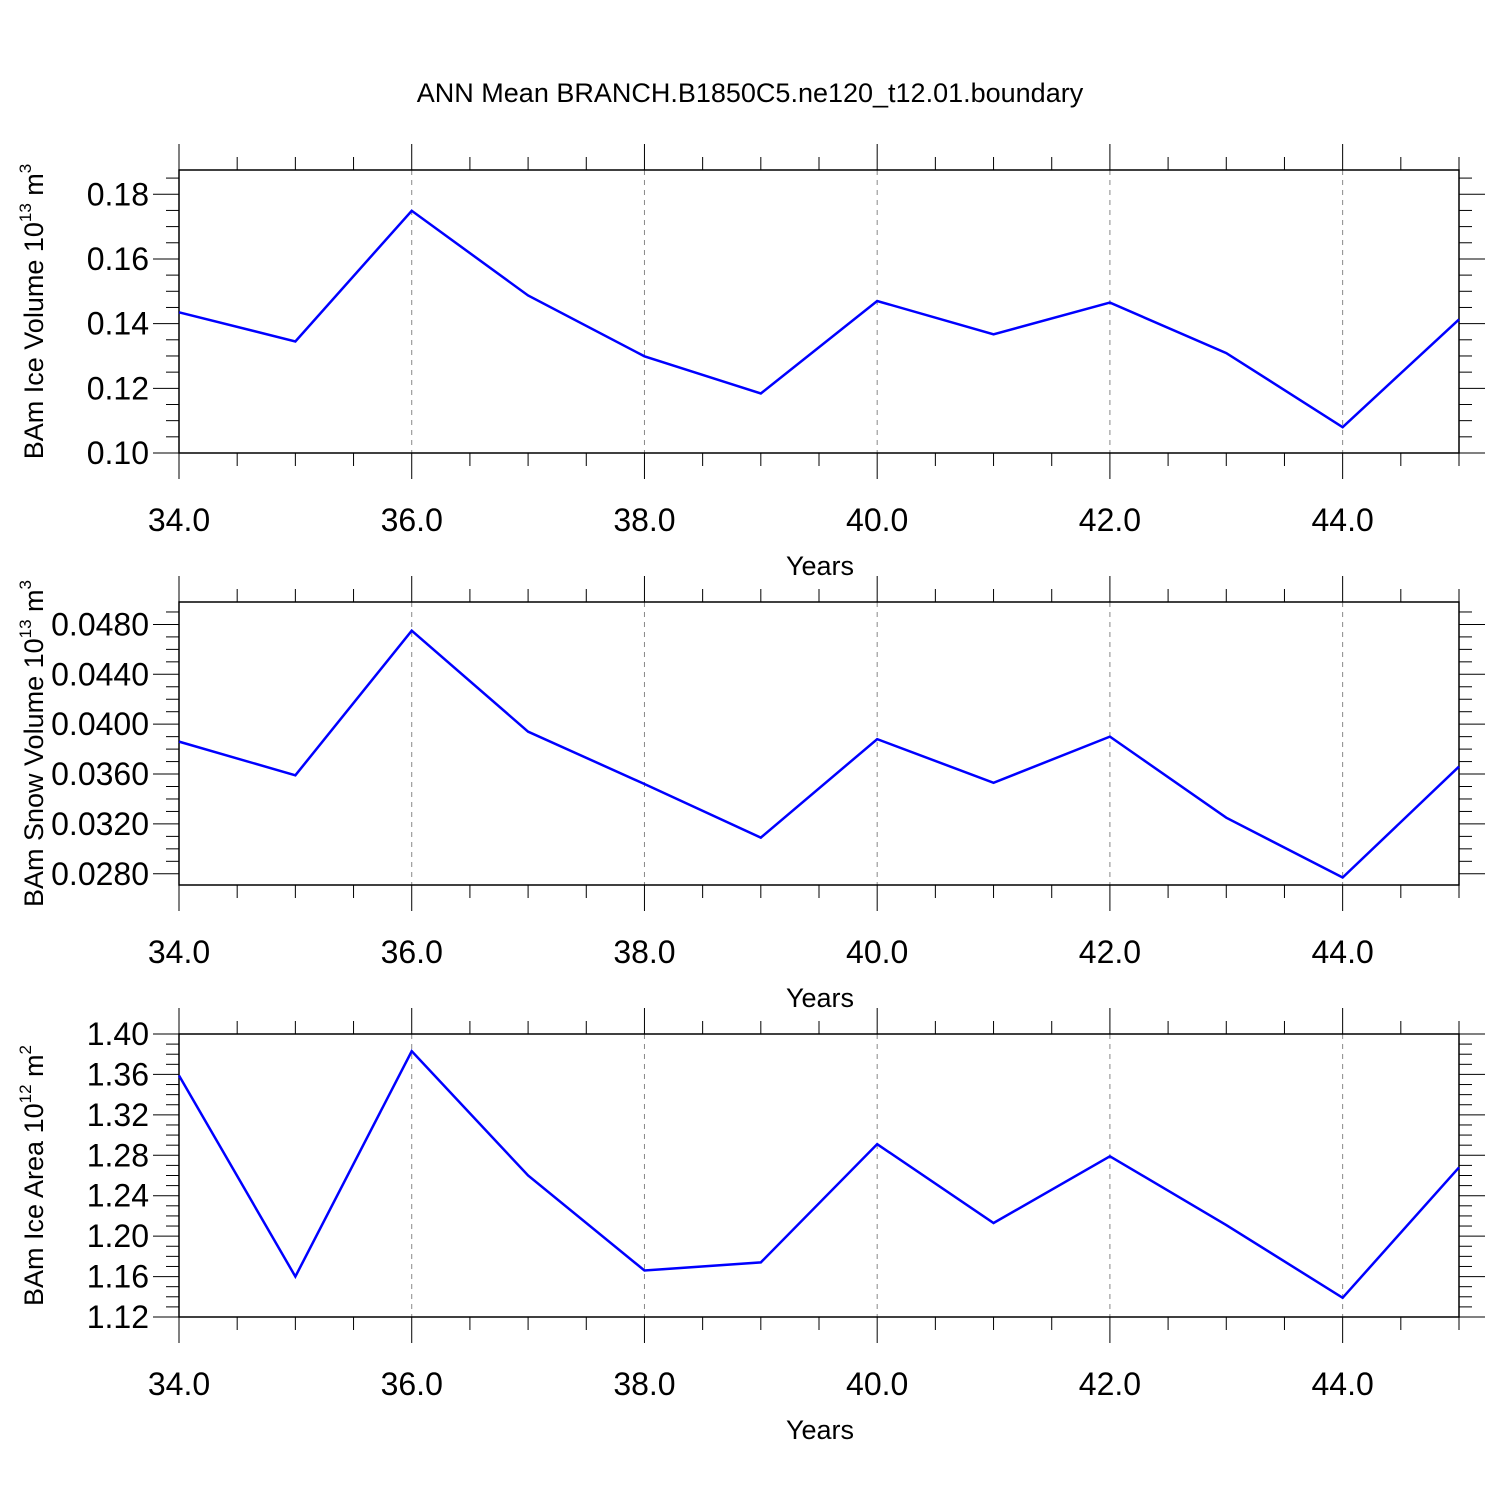  Describe the element at coordinates (118, 1115) in the screenshot. I see `y-tick-label: 1.32` at that location.